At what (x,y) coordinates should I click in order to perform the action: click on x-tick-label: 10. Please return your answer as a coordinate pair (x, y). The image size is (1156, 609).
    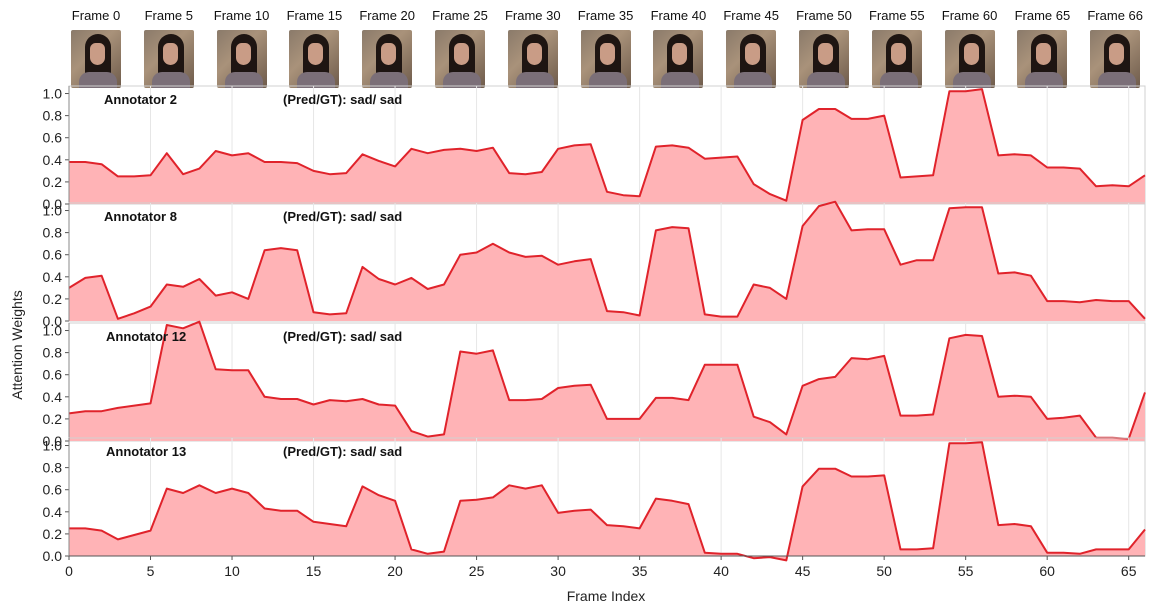
    Looking at the image, I should click on (232, 571).